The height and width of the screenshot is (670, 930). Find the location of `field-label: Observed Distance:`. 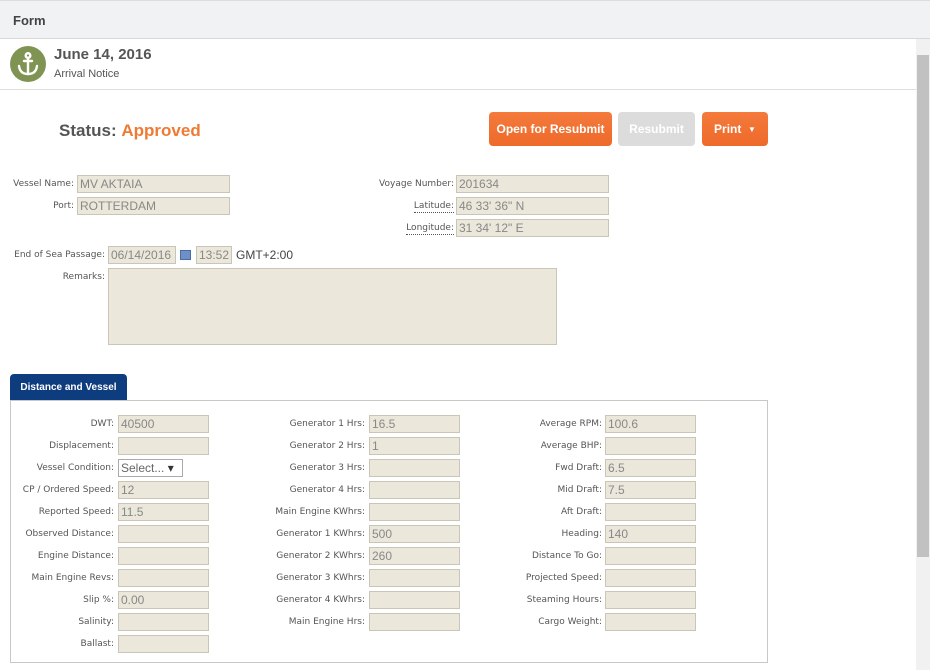

field-label: Observed Distance: is located at coordinates (69, 534).